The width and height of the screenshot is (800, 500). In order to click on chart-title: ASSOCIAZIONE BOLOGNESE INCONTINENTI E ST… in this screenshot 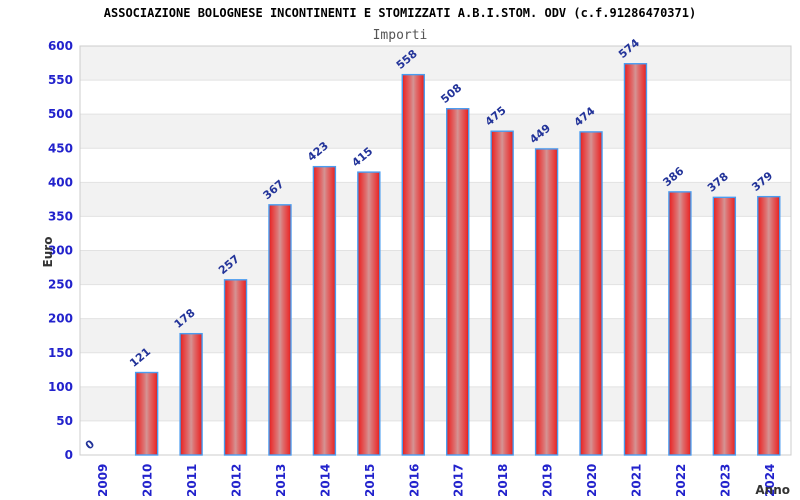, I will do `click(400, 13)`.